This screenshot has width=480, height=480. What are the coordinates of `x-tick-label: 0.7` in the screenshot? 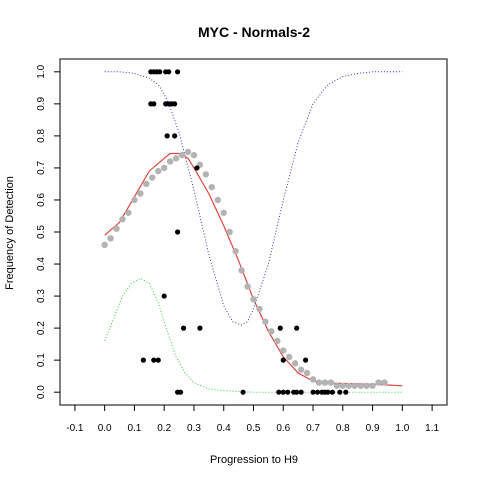 It's located at (313, 428).